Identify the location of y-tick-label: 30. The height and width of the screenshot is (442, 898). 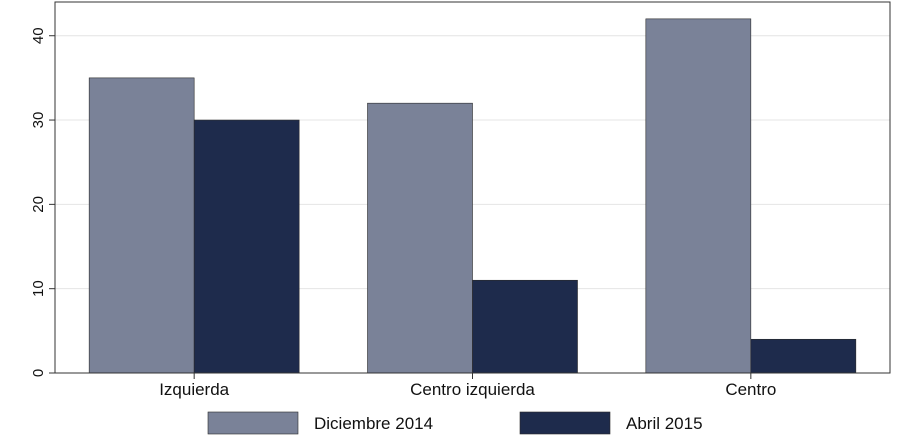
(38, 120).